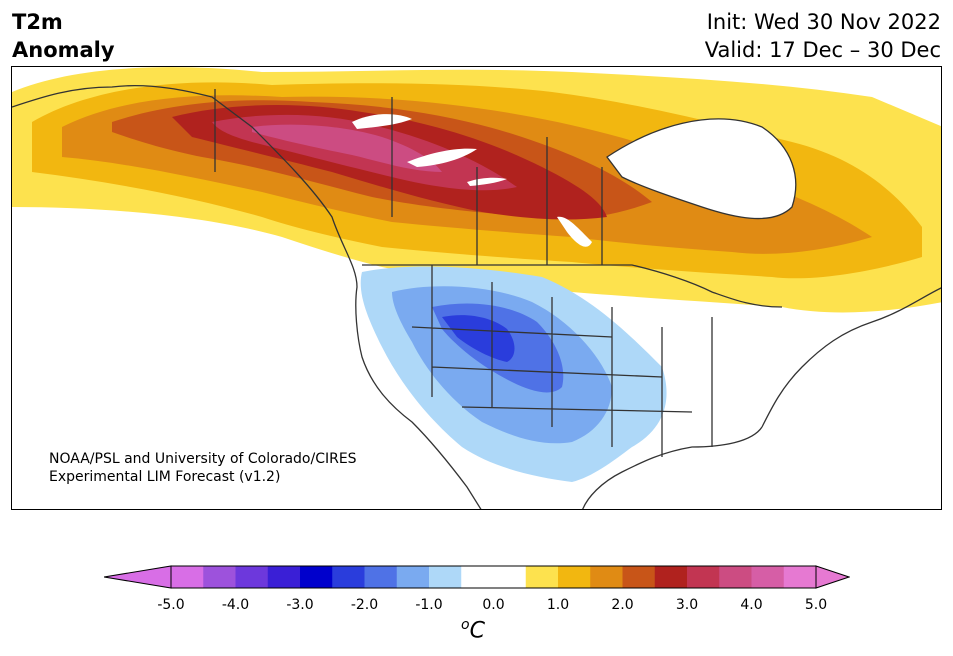 This screenshot has height=656, width=953. What do you see at coordinates (493, 605) in the screenshot?
I see `colorbar-tick-label: 0.0` at bounding box center [493, 605].